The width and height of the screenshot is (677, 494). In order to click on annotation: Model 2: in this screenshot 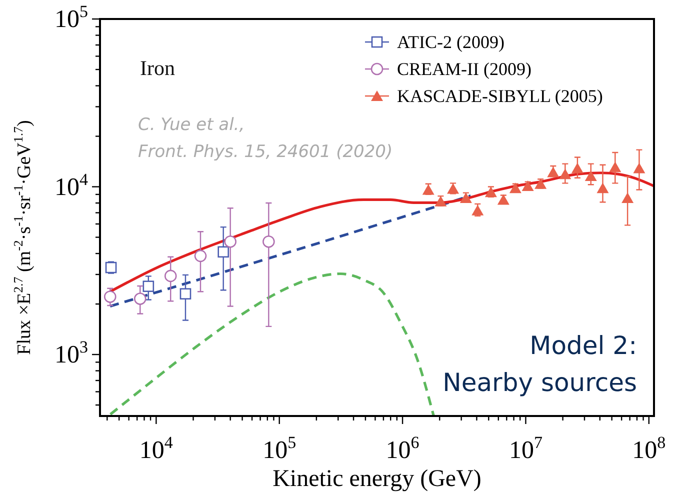, I will do `click(583, 345)`.